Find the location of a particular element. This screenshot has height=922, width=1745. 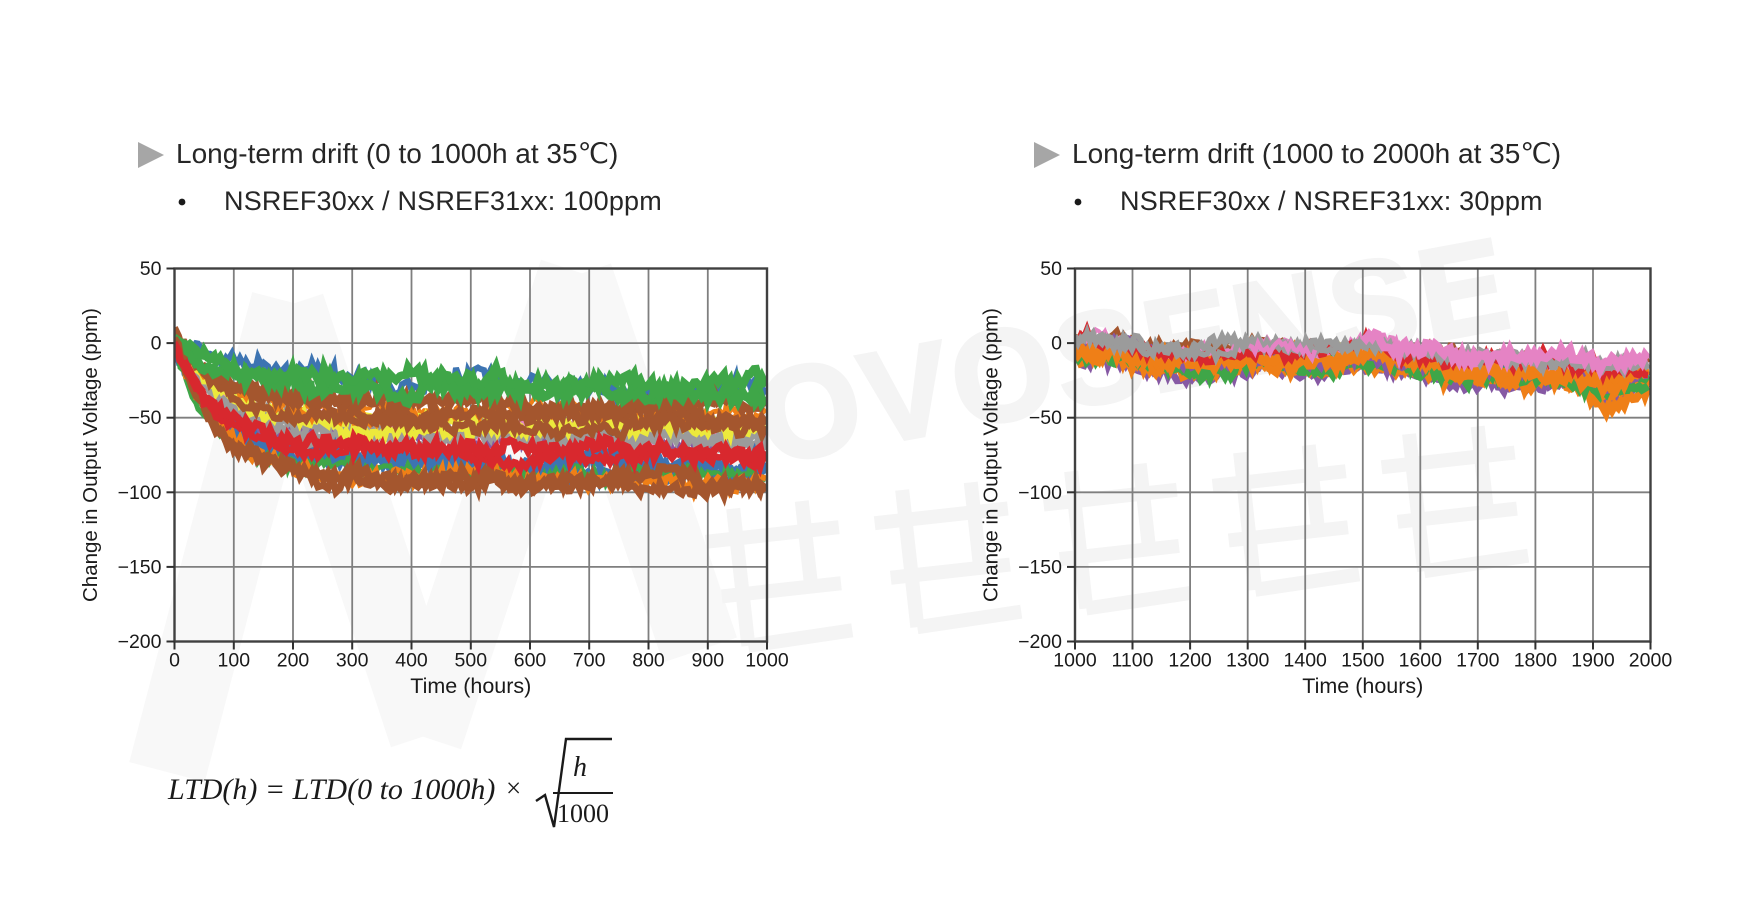

svg-text: 2000 is located at coordinates (1651, 661).